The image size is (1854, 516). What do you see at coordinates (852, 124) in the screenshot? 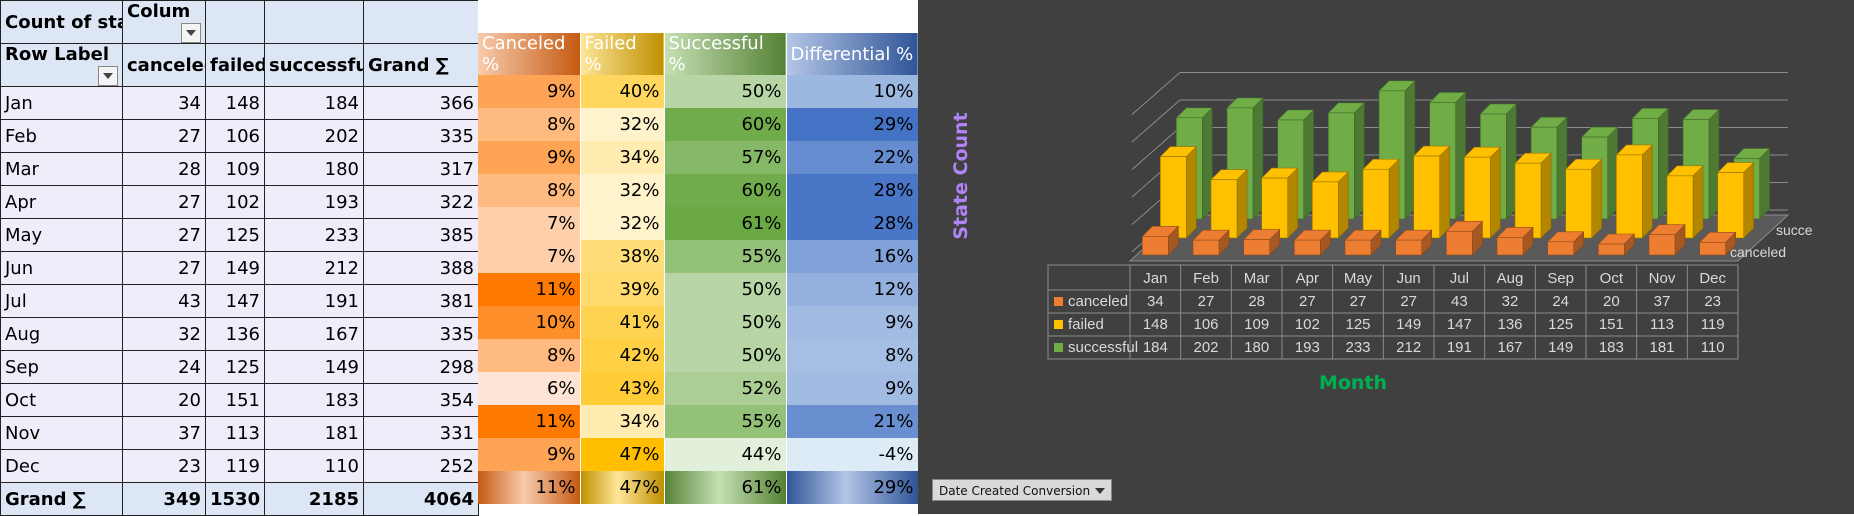
I see `cell-differential-pct: 29%` at bounding box center [852, 124].